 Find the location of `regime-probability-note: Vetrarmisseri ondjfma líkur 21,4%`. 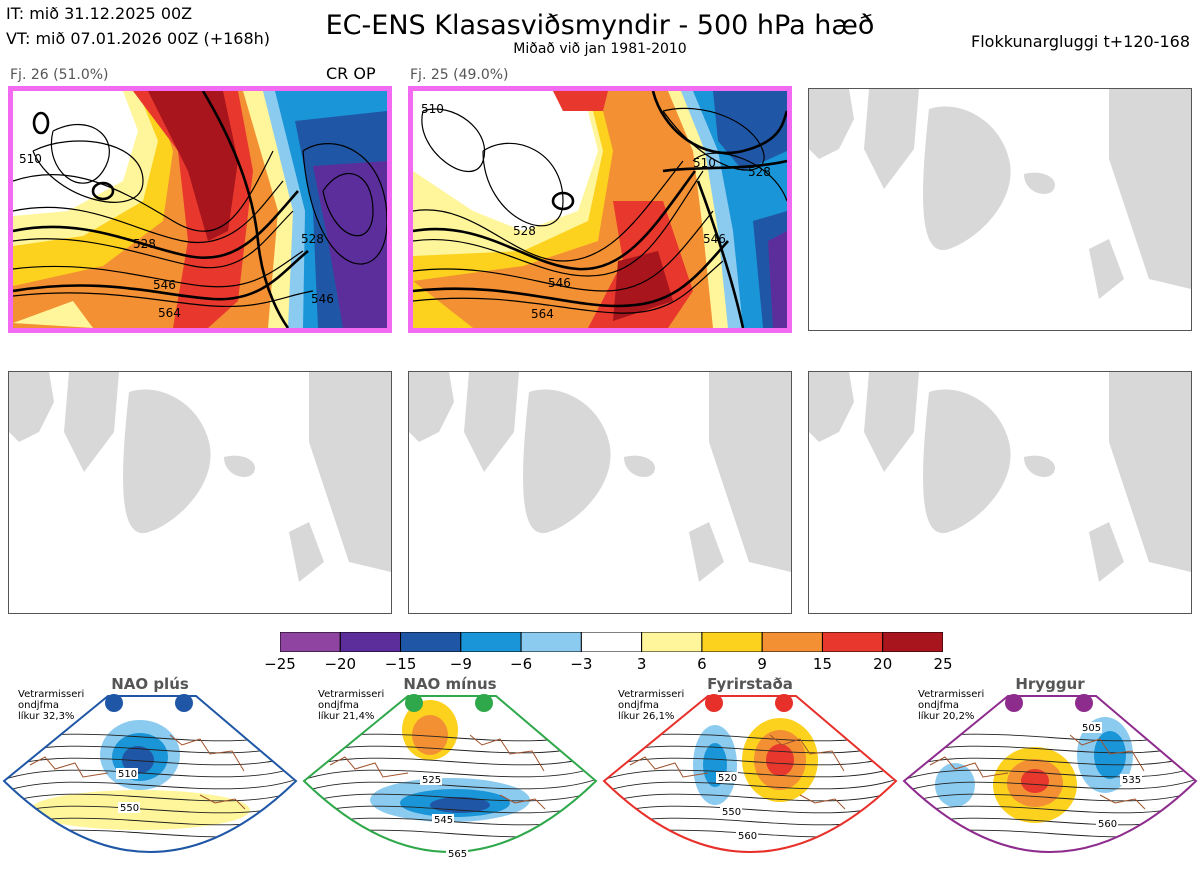

regime-probability-note: Vetrarmisseri ondjfma líkur 21,4% is located at coordinates (351, 705).